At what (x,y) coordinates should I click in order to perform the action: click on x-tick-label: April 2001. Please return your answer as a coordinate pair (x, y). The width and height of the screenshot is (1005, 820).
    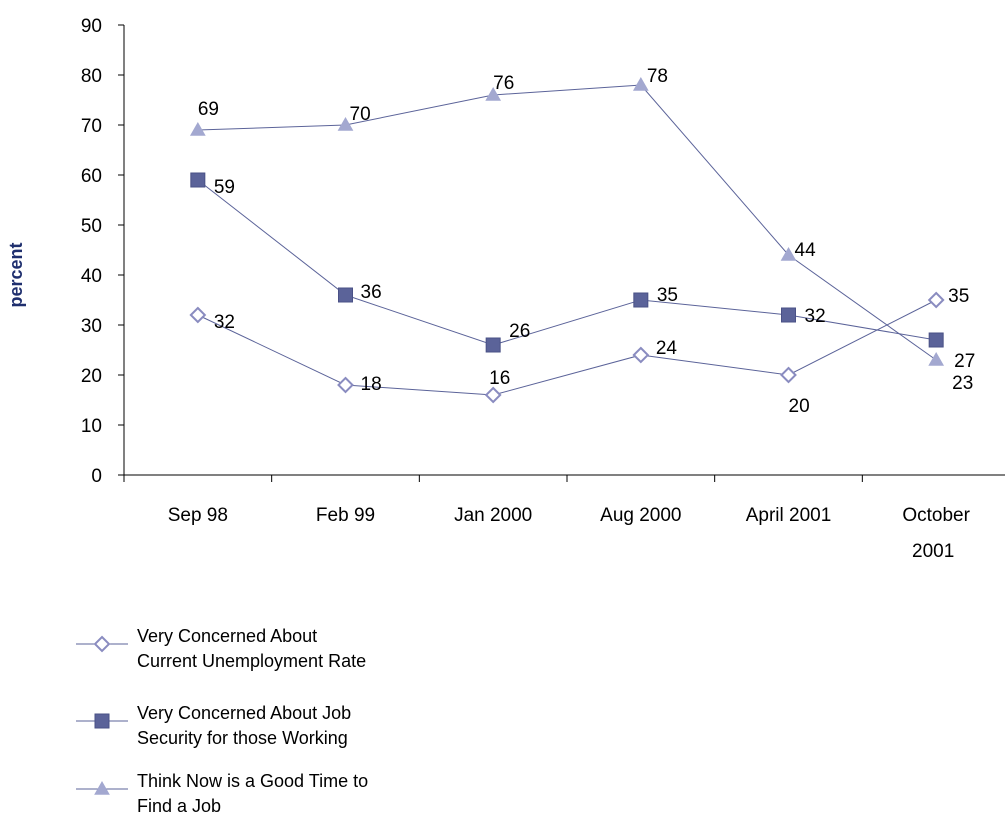
    Looking at the image, I should click on (789, 515).